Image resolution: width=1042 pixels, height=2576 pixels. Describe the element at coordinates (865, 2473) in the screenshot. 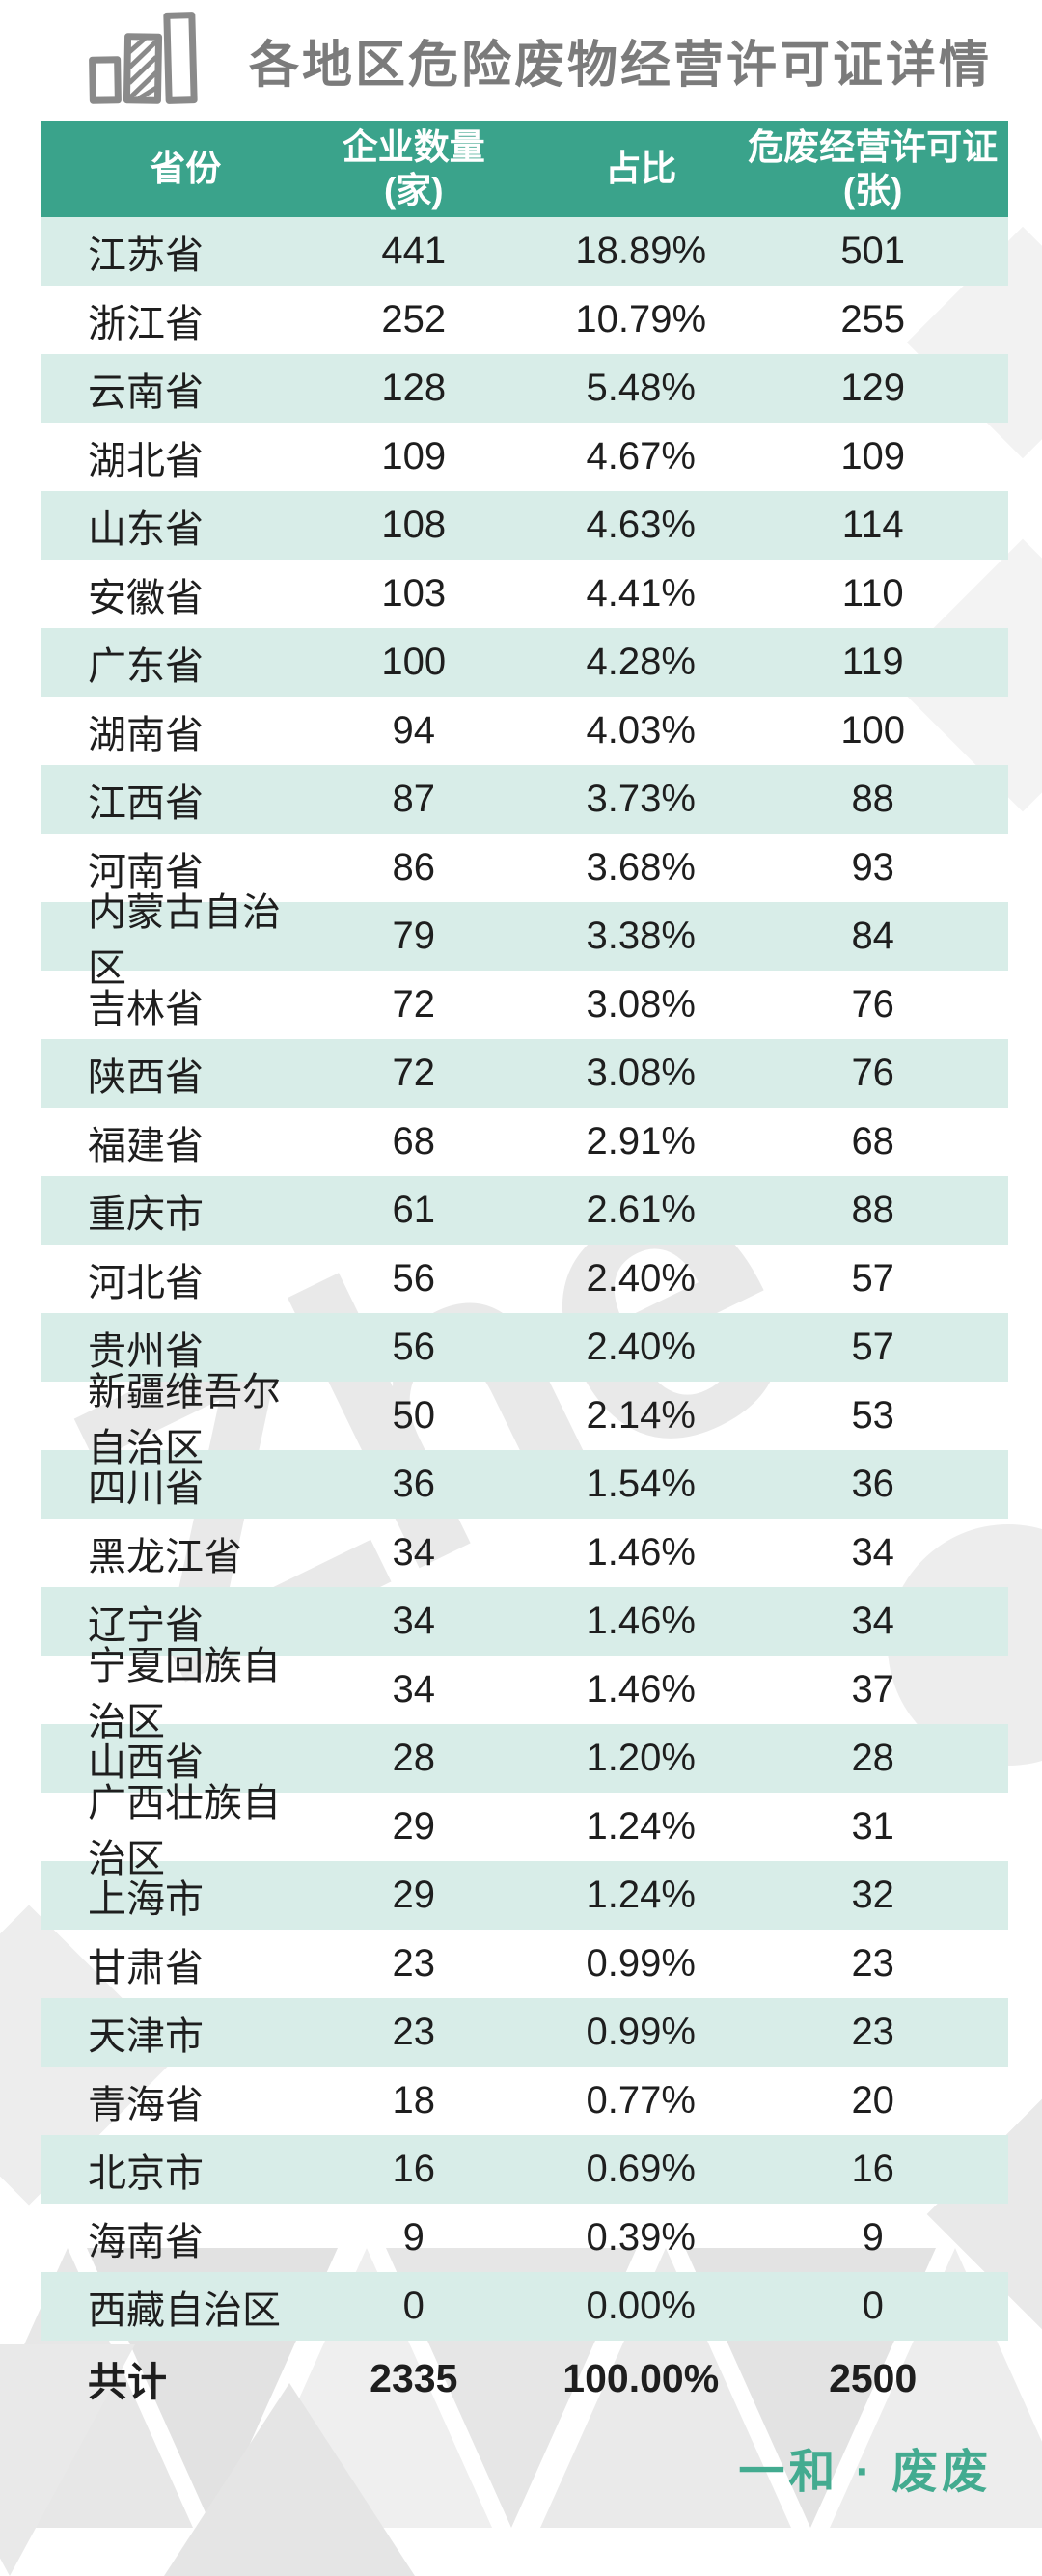

I see `brand-logo-text: 一和 · 废废` at that location.